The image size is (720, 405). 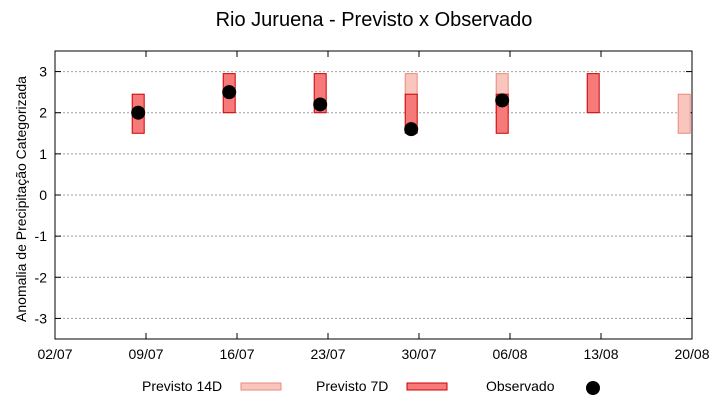 I want to click on y-tick-label: 3, so click(x=43, y=72).